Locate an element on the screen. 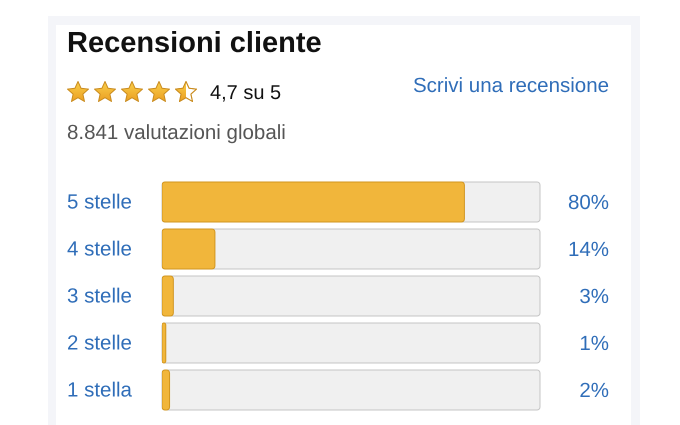 Image resolution: width=680 pixels, height=425 pixels. y-tick-label: 2 stelle is located at coordinates (99, 343).